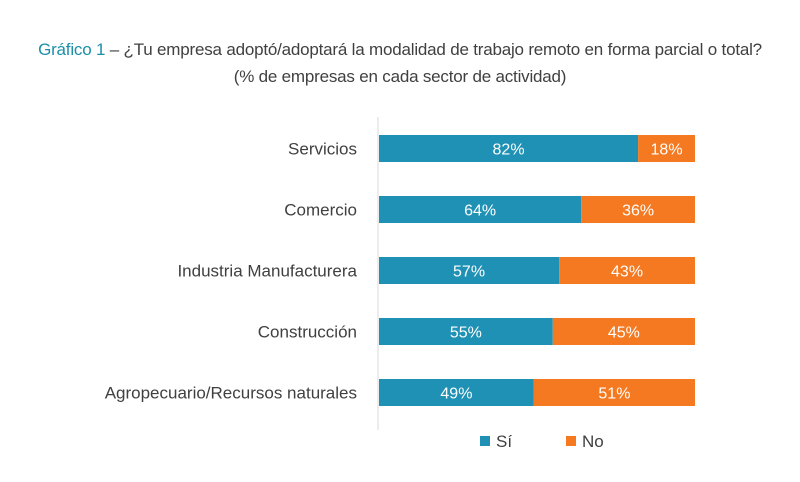  I want to click on data-label-si-agropecuario-recursos-naturales: 49%, so click(456, 394).